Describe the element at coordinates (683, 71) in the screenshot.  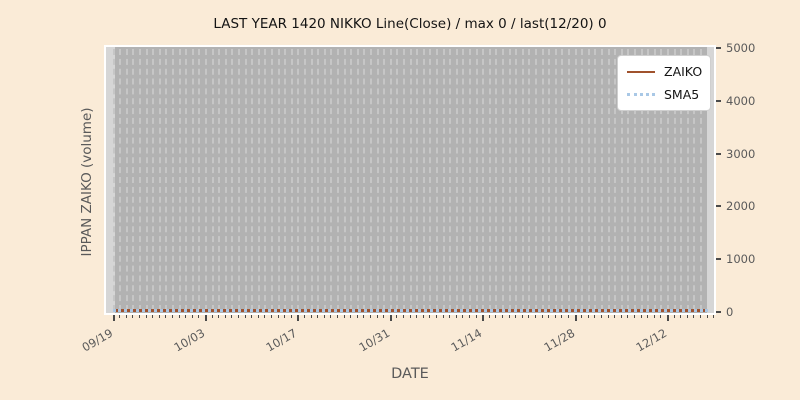
I see `legend-label-zaiko: ZAIKO` at that location.